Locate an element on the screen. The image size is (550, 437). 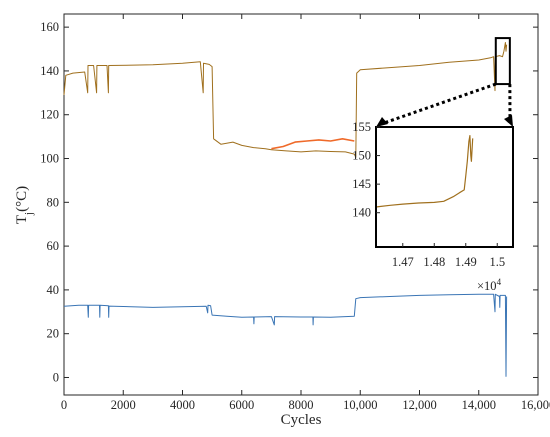
x-tick-label: 10,000 is located at coordinates (360, 405).